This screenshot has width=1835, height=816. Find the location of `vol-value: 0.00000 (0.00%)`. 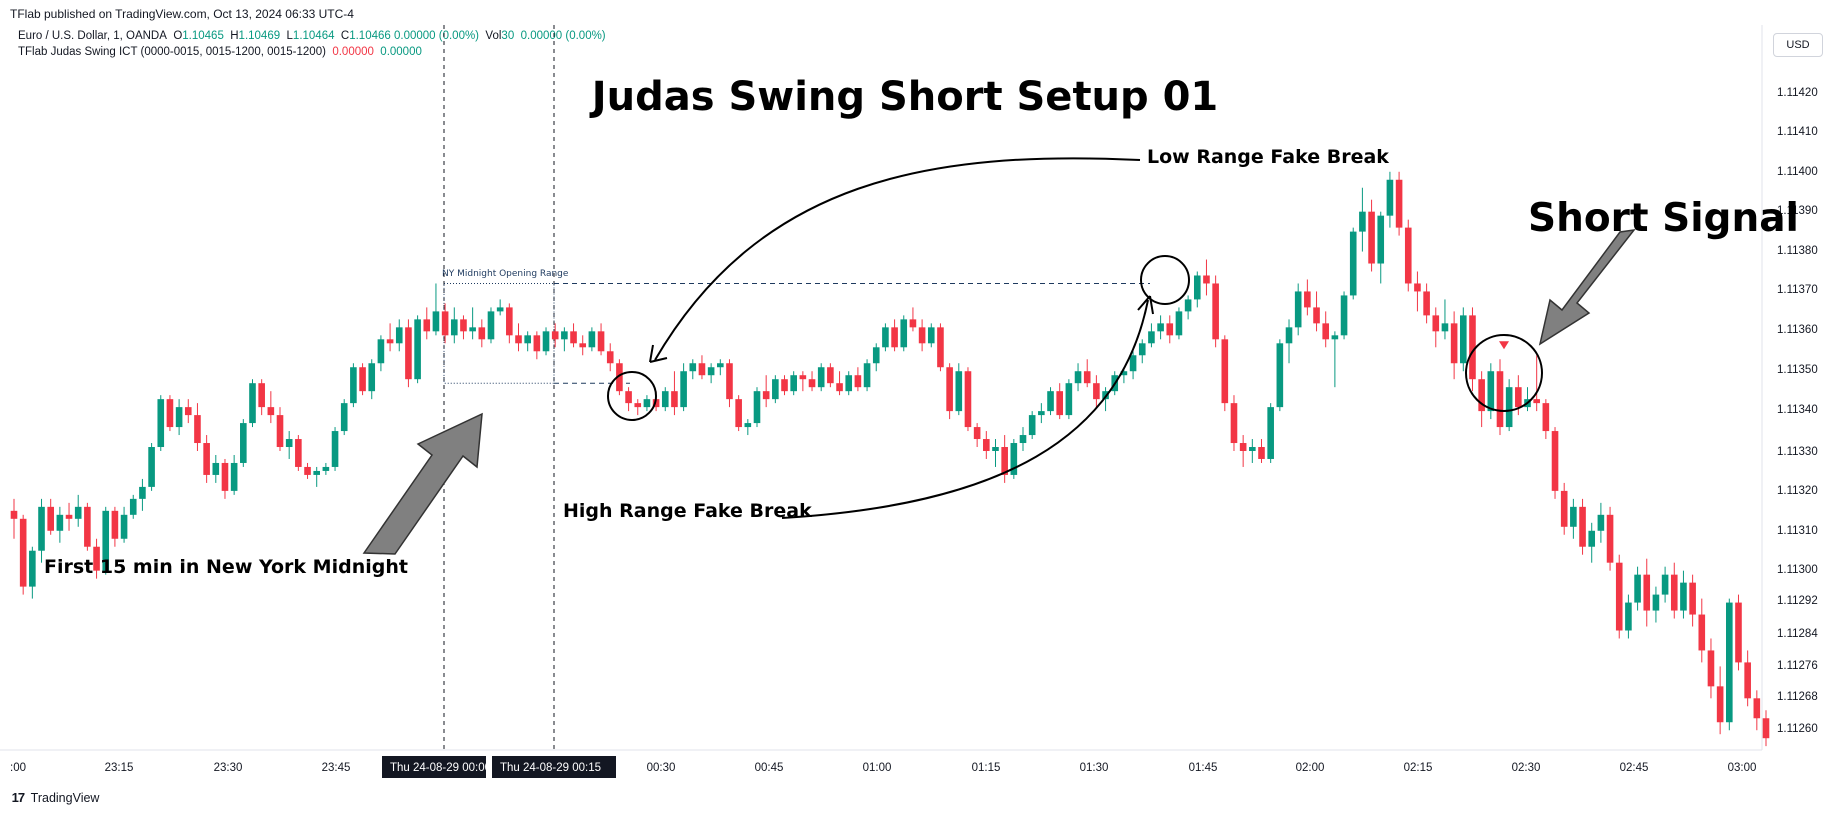

vol-value: 0.00000 (0.00%) is located at coordinates (563, 36).